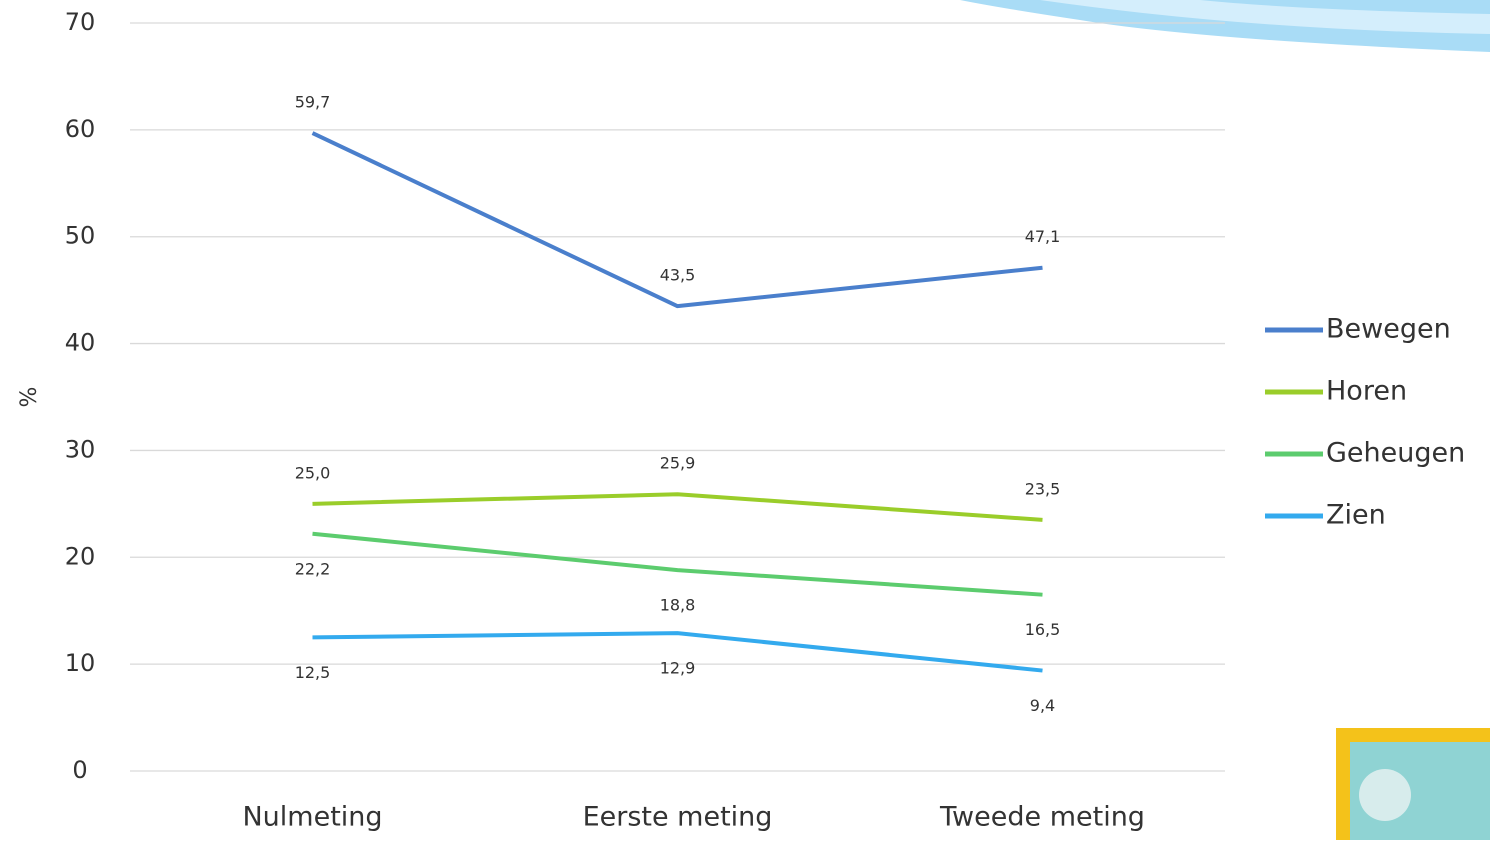 The height and width of the screenshot is (844, 1490). I want to click on decoration-dandelion, so click(1385, 795).